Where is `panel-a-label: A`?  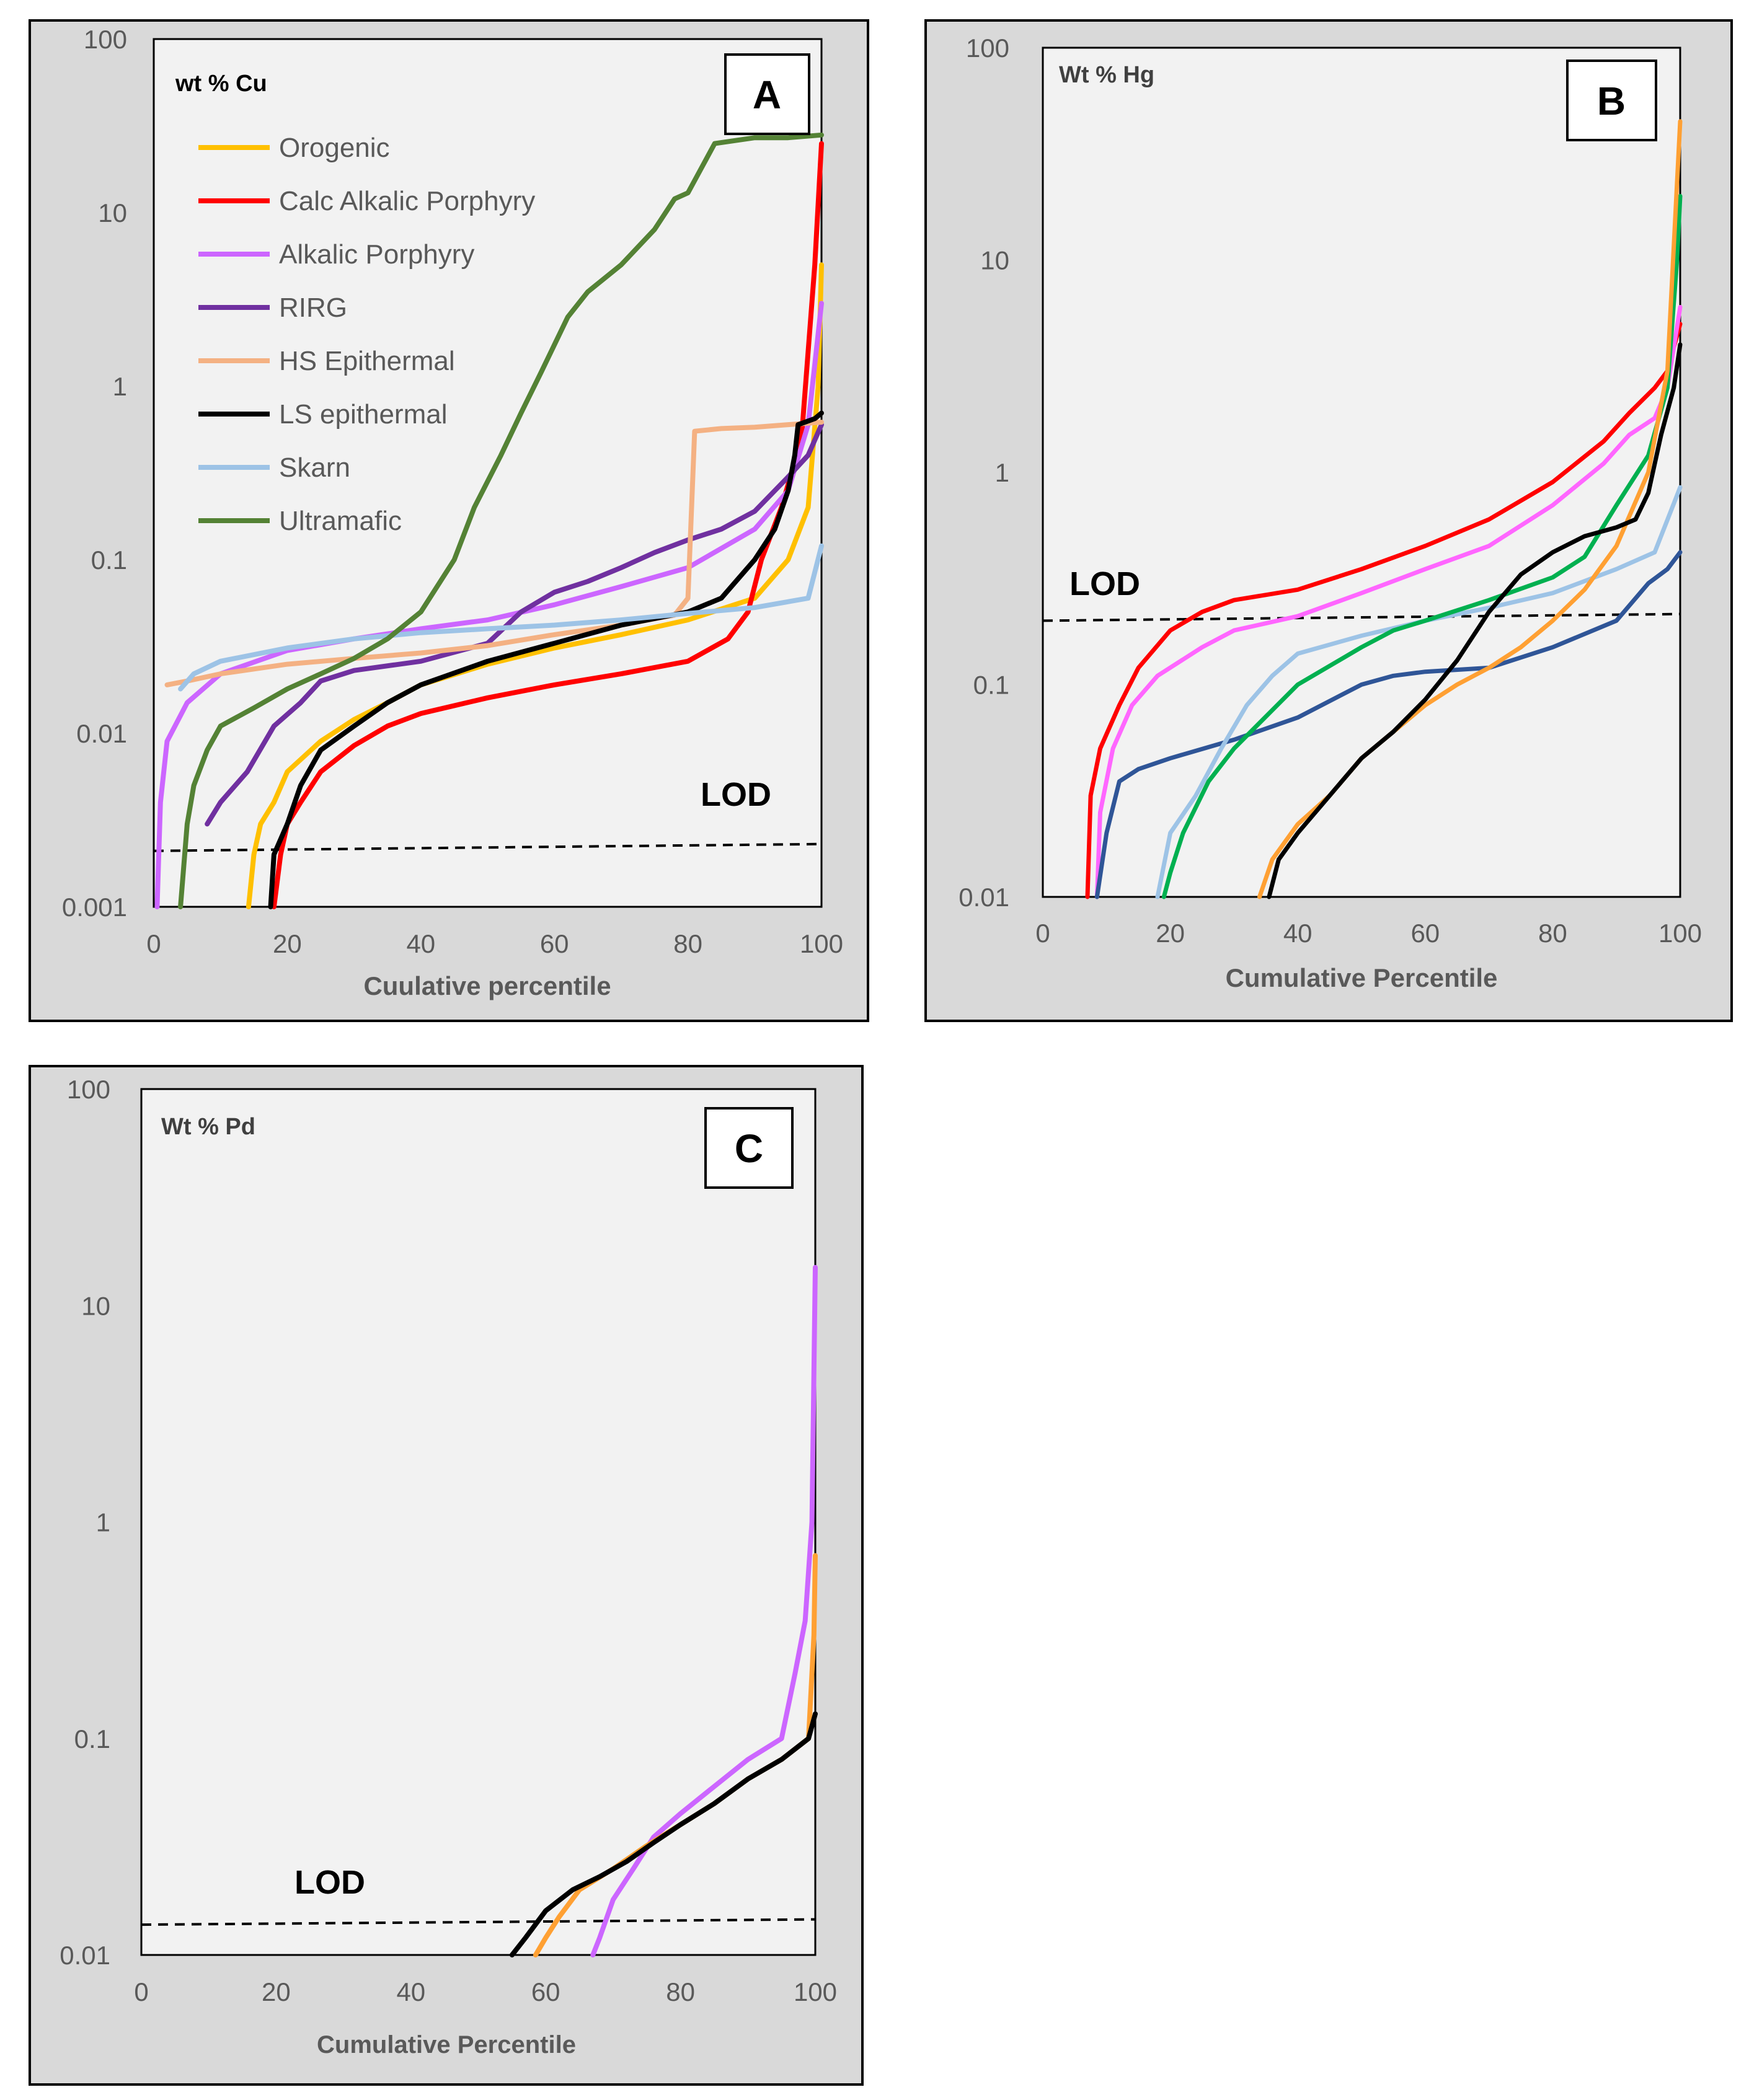 panel-a-label: A is located at coordinates (767, 95).